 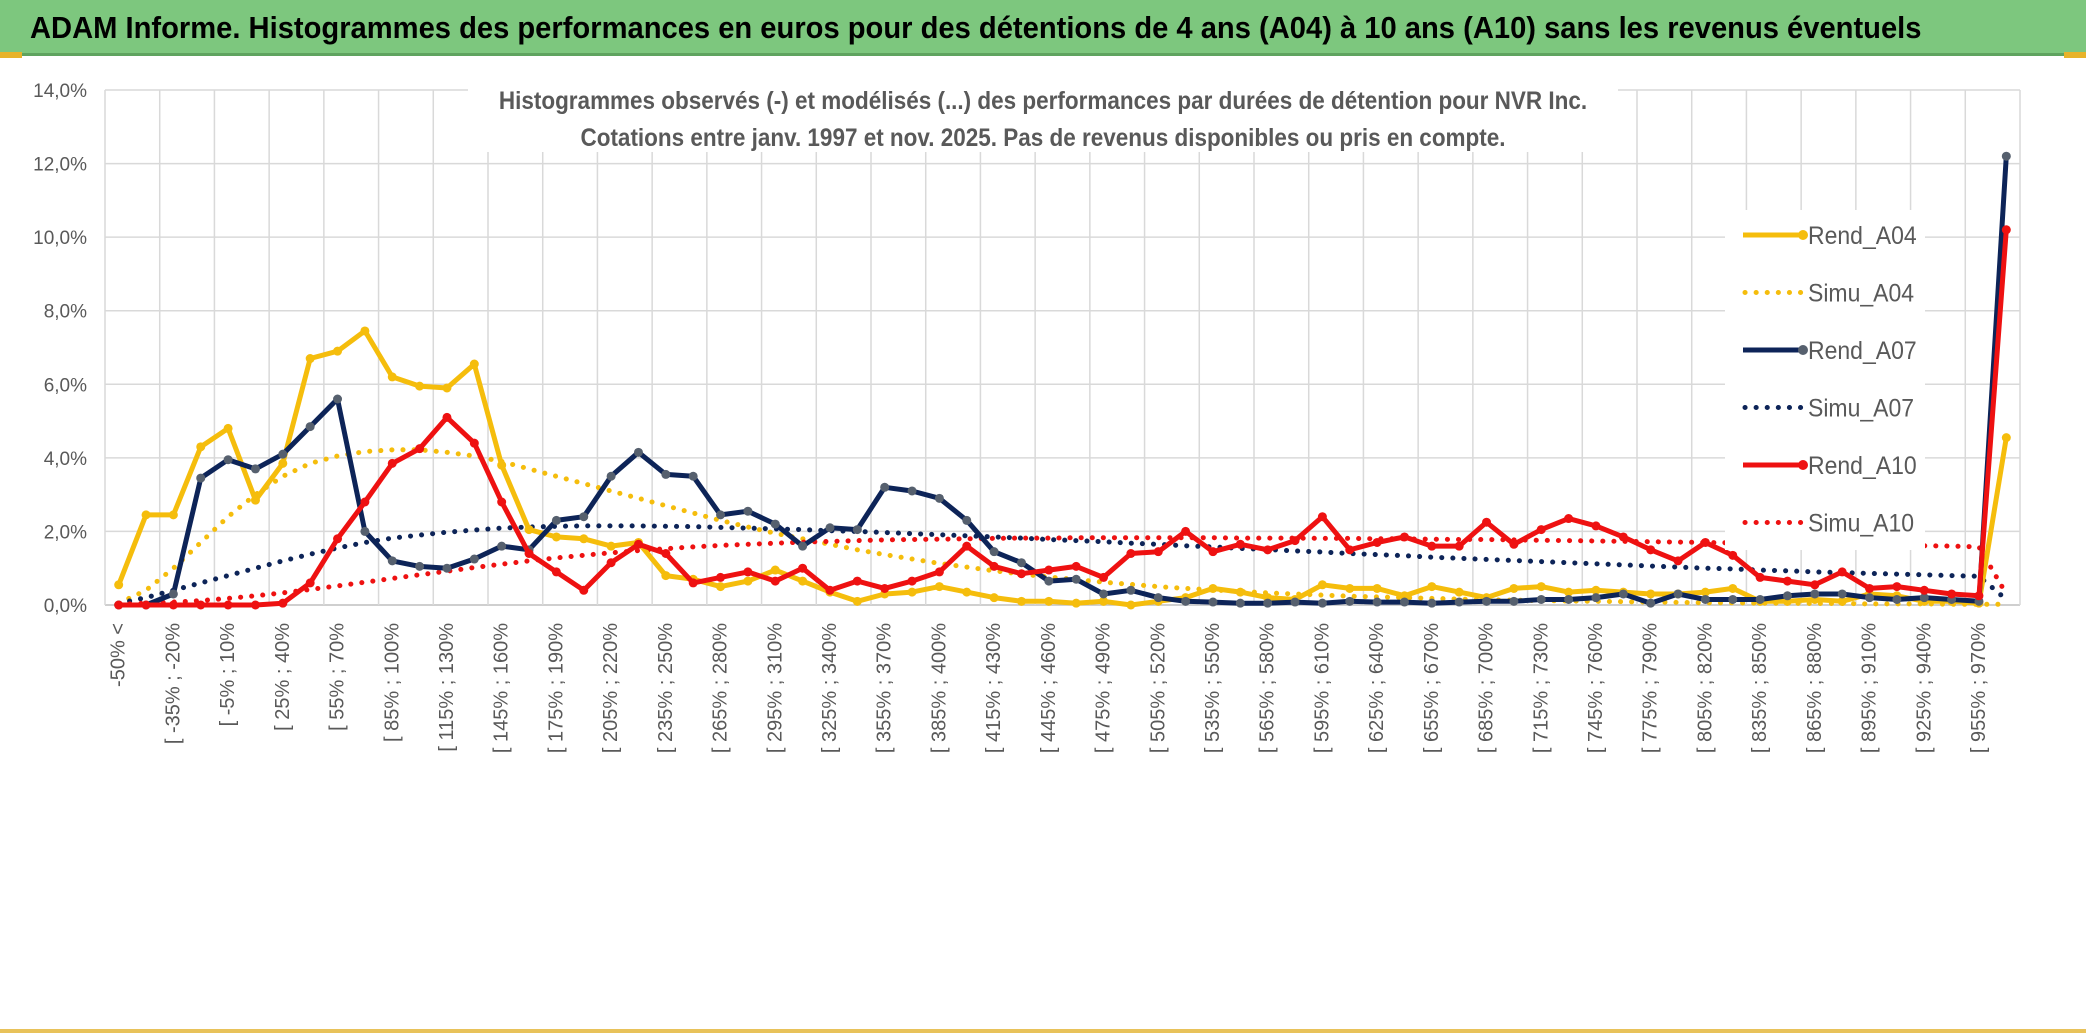 I want to click on corner-accent-left, so click(x=11, y=55).